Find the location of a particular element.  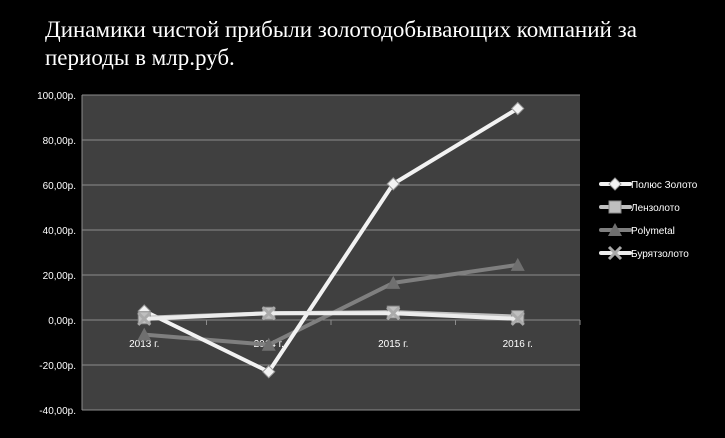

x-tick-label: 2015 г. is located at coordinates (393, 344).